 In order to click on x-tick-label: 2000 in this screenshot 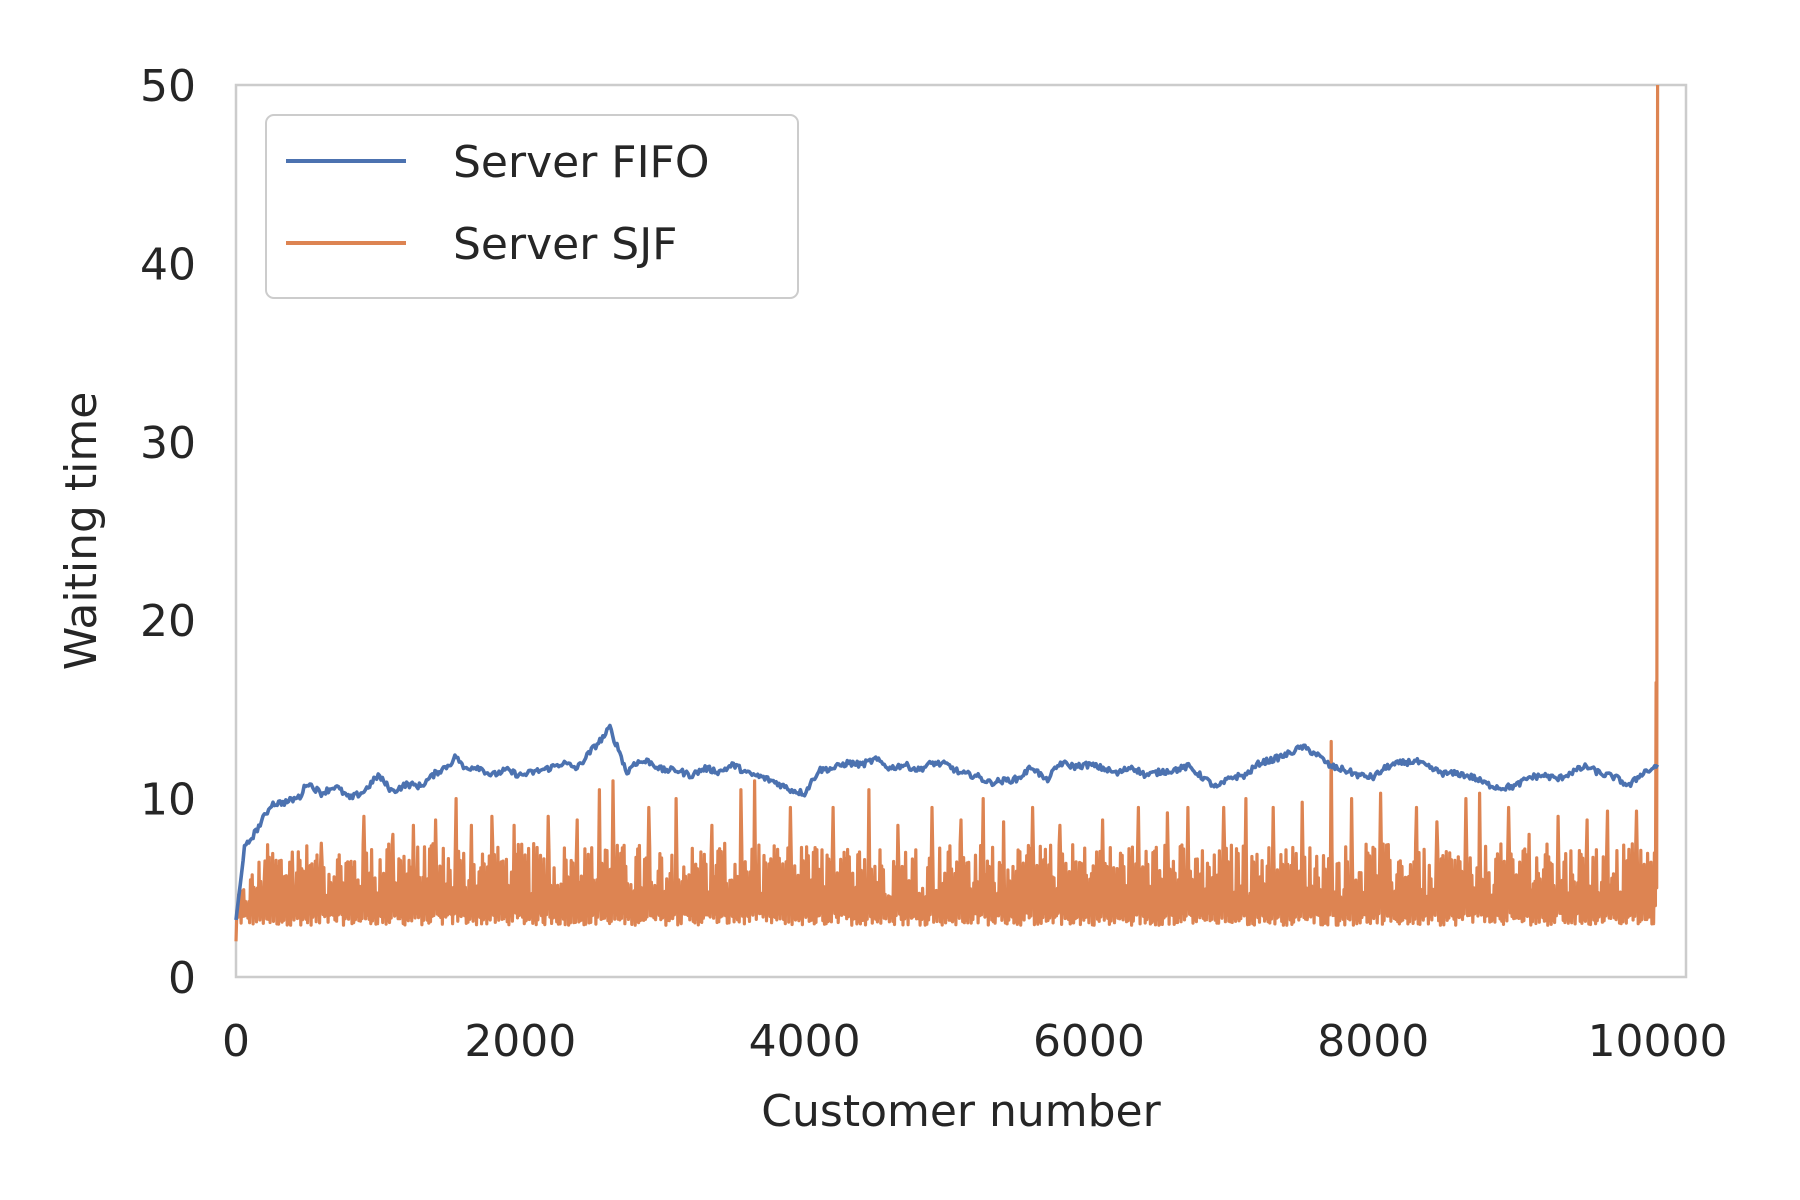, I will do `click(520, 1041)`.